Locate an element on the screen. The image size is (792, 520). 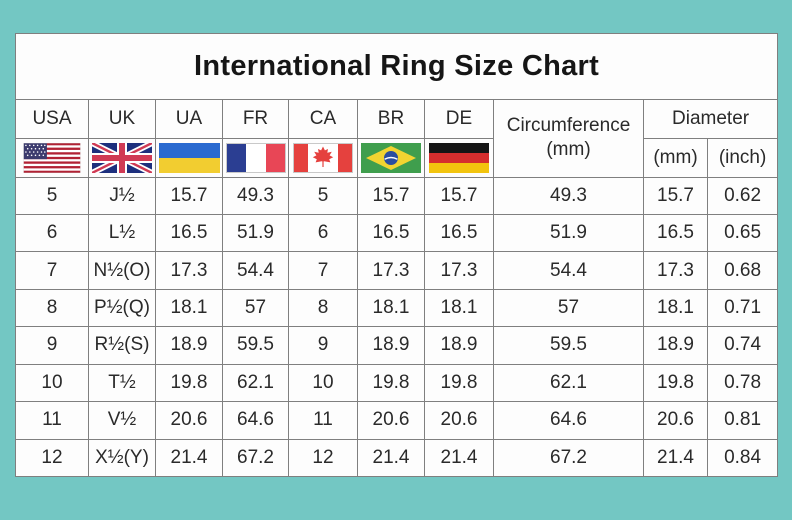
brazil-flag-cell is located at coordinates (391, 158).